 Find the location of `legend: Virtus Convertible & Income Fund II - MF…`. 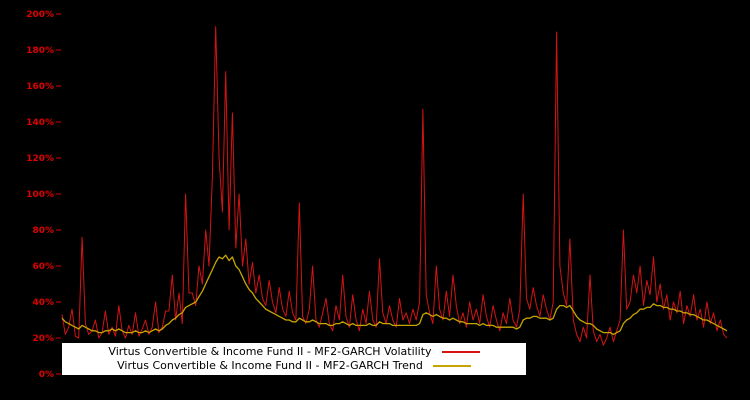

legend: Virtus Convertible & Income Fund II - MF… is located at coordinates (294, 359).